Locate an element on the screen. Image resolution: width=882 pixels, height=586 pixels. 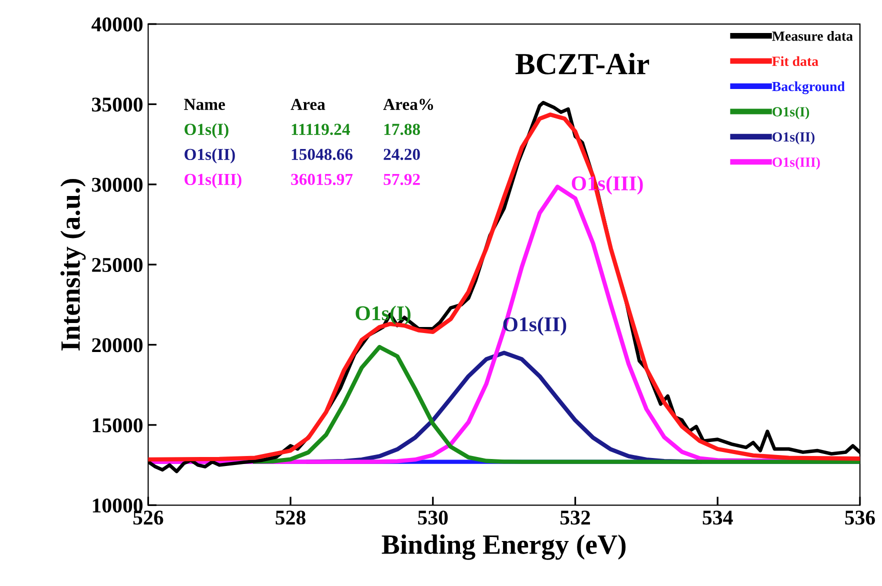
annotation: 17.88 is located at coordinates (402, 130).